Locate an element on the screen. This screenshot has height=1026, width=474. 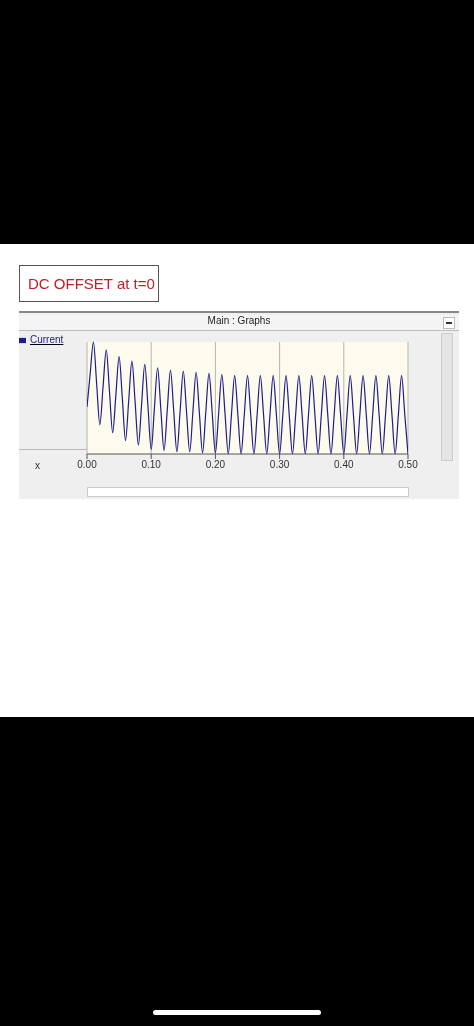
chart-subtitle: Main : Graphs is located at coordinates (239, 323).